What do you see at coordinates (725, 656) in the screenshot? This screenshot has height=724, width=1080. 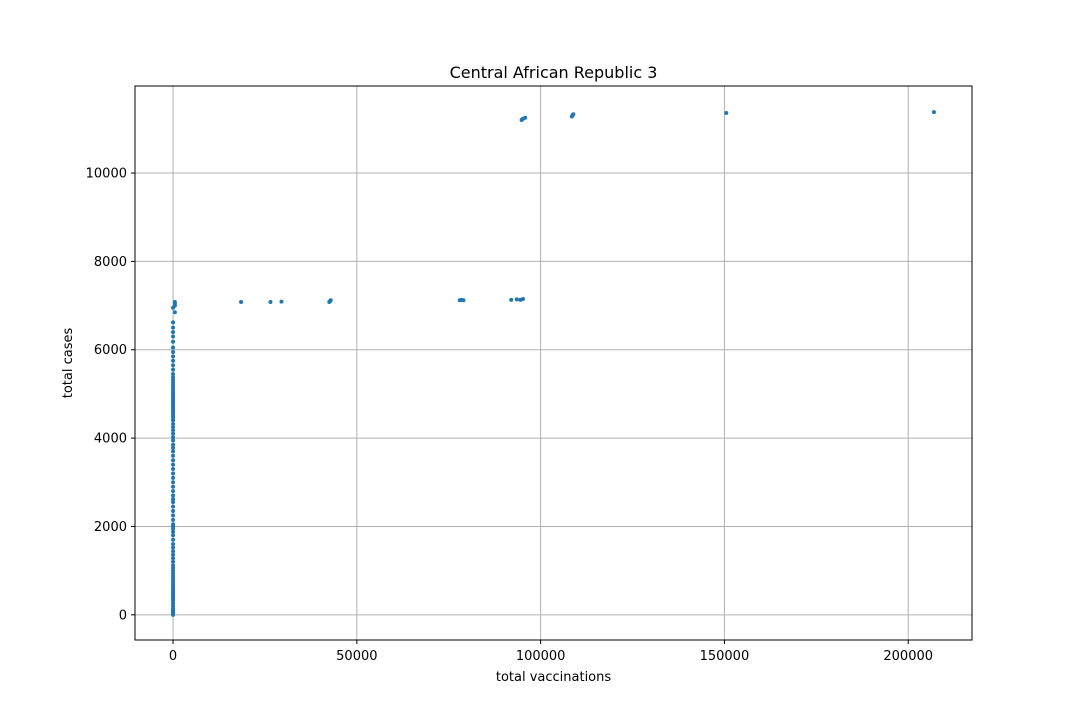 I see `x-tick-label: 150000` at bounding box center [725, 656].